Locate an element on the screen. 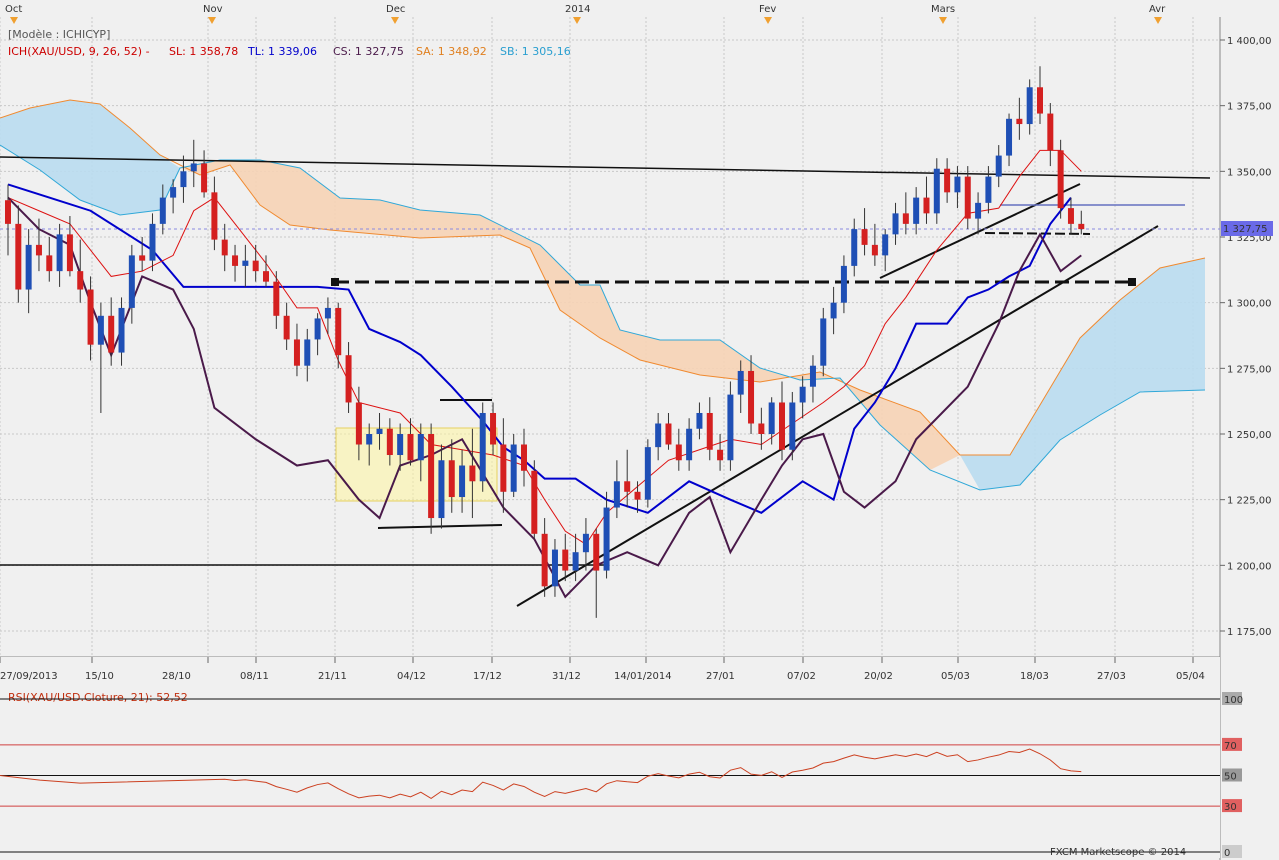 The width and height of the screenshot is (1279, 860). date-label: 21/11 is located at coordinates (332, 676).